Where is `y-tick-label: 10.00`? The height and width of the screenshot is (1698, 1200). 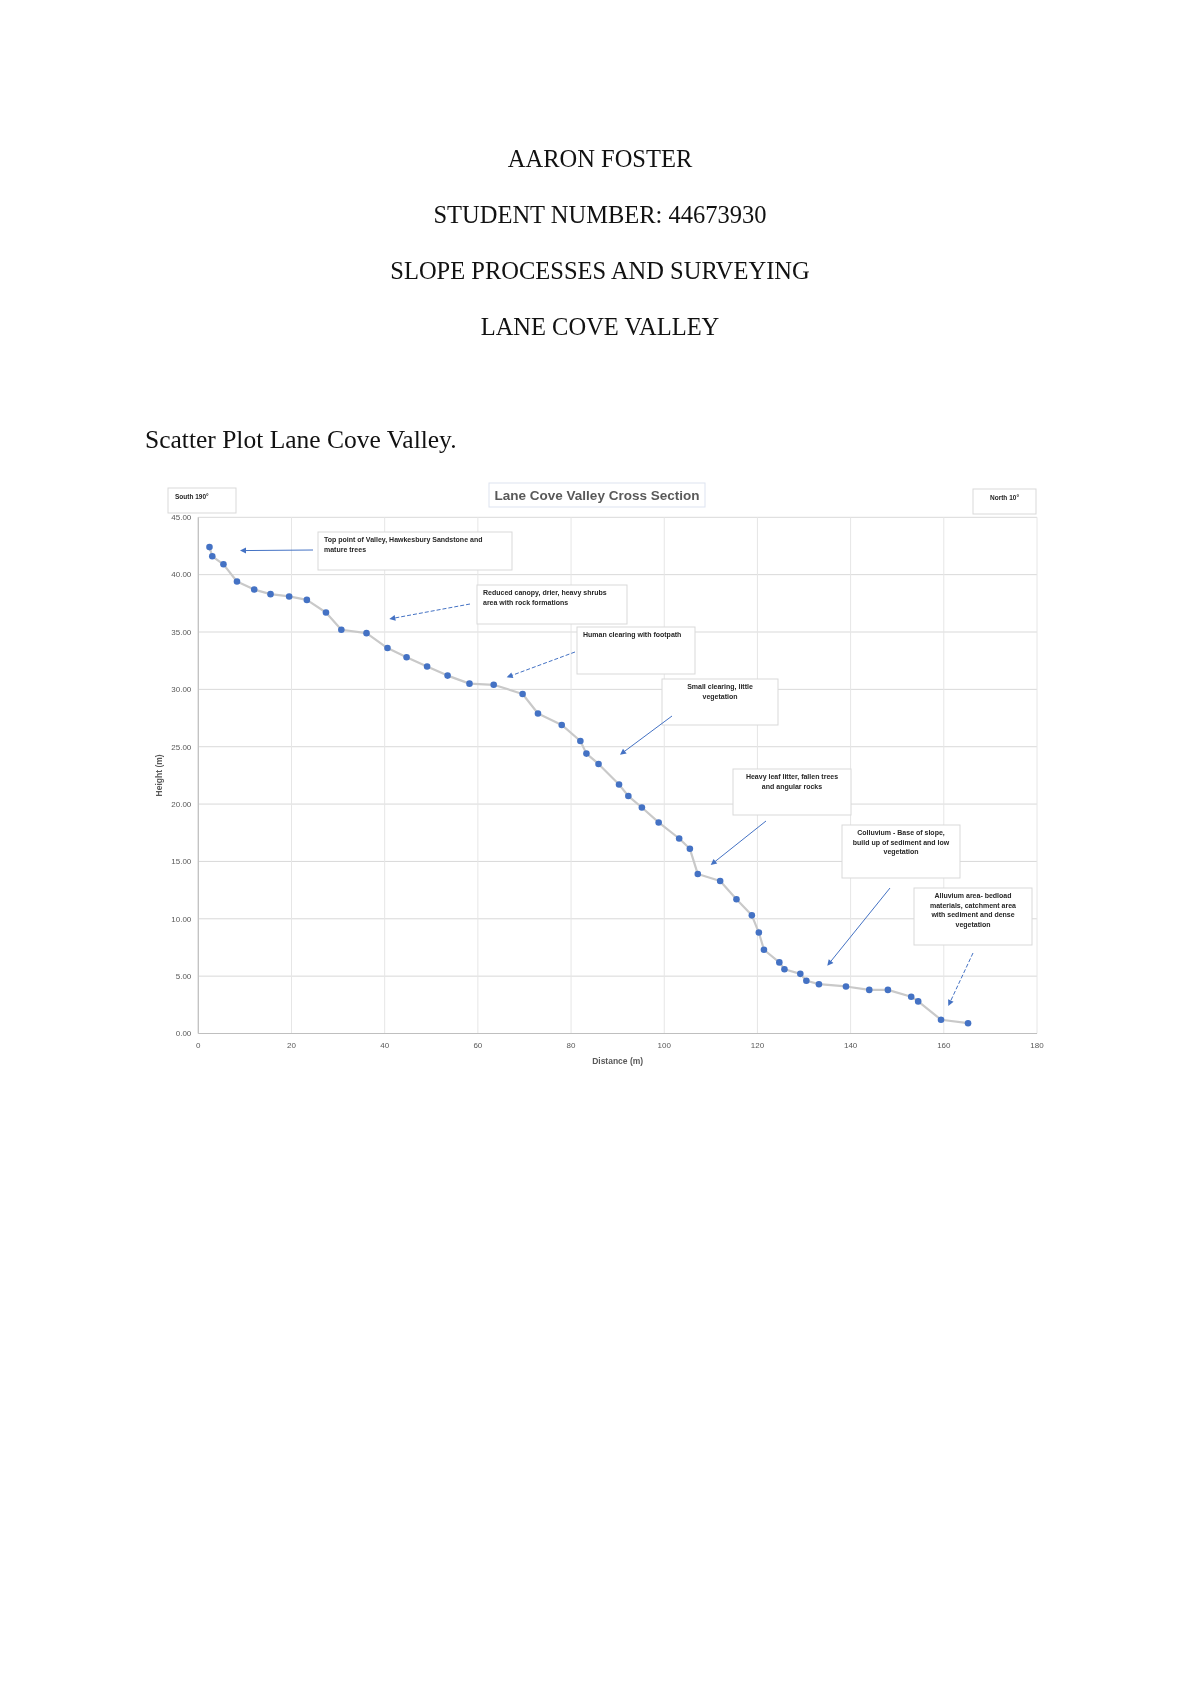 y-tick-label: 10.00 is located at coordinates (181, 919).